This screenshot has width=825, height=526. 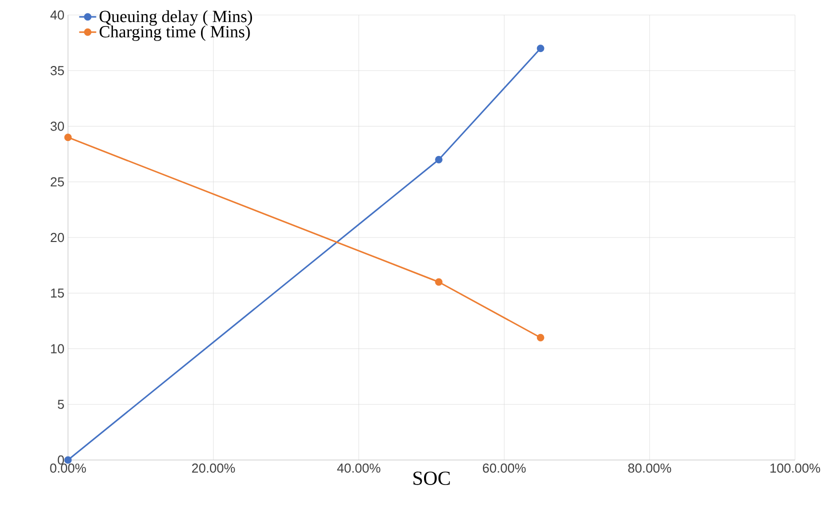 What do you see at coordinates (504, 468) in the screenshot?
I see `x-tick-label: 60.00%` at bounding box center [504, 468].